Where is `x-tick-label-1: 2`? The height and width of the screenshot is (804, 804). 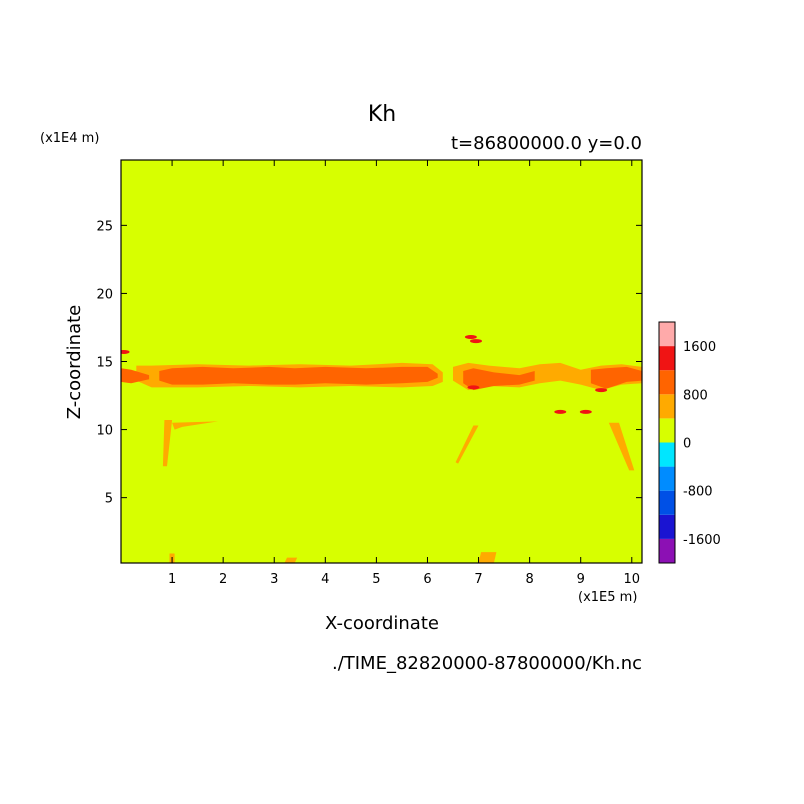 x-tick-label-1: 2 is located at coordinates (223, 579).